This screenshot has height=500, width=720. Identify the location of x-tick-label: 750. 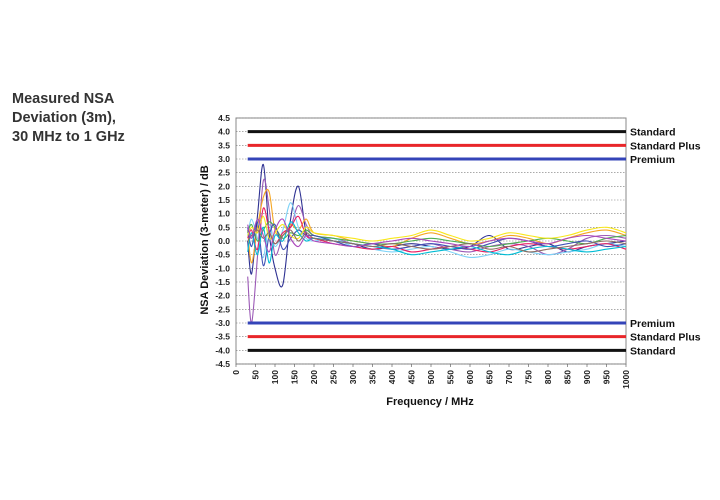
(529, 377).